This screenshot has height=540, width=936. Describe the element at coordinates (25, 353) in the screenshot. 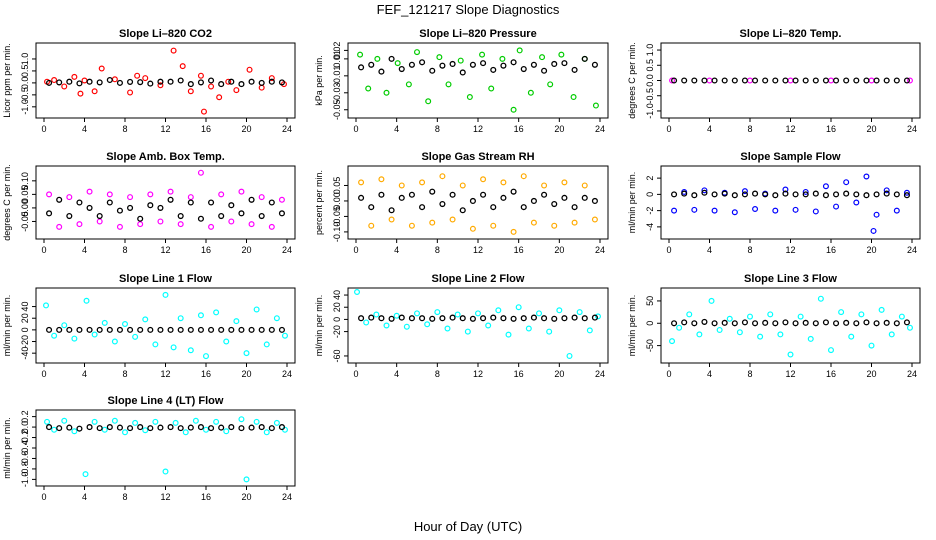

I see `y-tick-label: -40` at that location.